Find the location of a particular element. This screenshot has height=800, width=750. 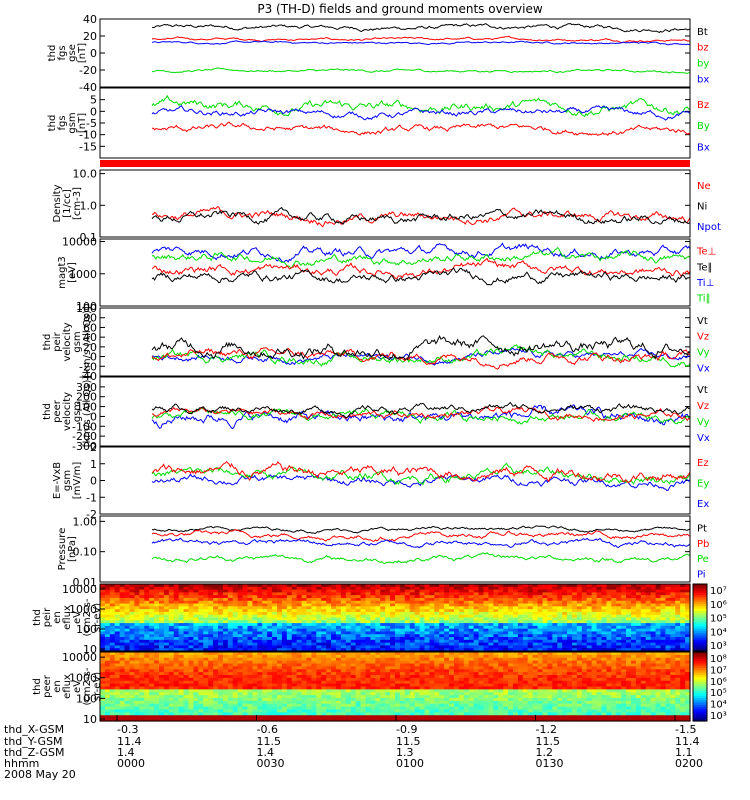

y-tick-label: -40 is located at coordinates (88, 376).